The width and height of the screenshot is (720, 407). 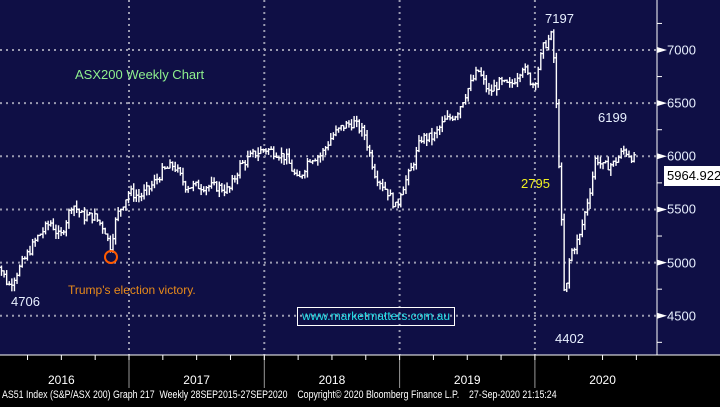 I want to click on chart-title: ASX200 Weekly Chart, so click(x=140, y=74).